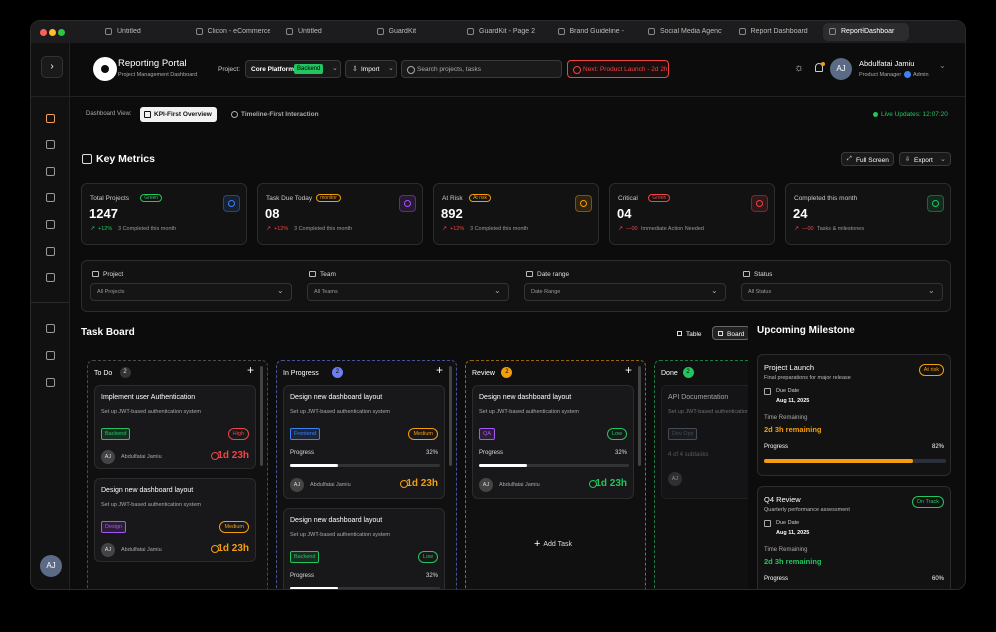 This screenshot has width=996, height=632. What do you see at coordinates (625, 292) in the screenshot?
I see `filter-select: Date Range ⌄` at bounding box center [625, 292].